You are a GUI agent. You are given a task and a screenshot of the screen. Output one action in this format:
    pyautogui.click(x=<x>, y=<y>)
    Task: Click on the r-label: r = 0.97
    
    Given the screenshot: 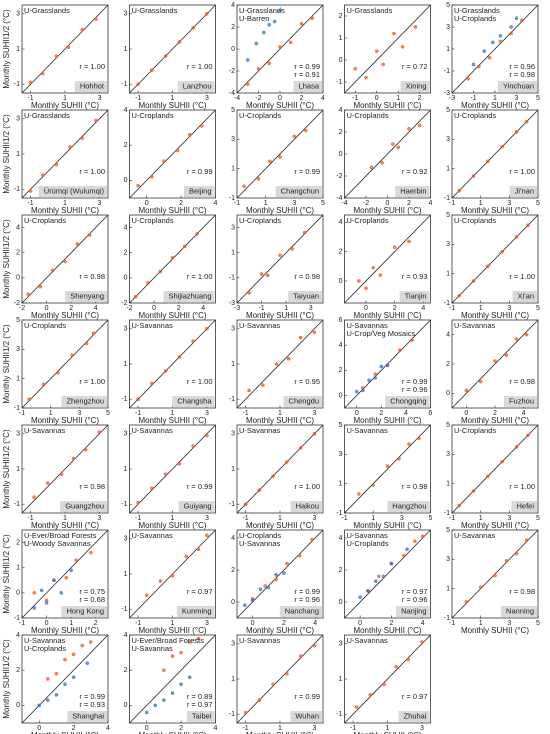 What is the action you would take?
    pyautogui.click(x=415, y=696)
    